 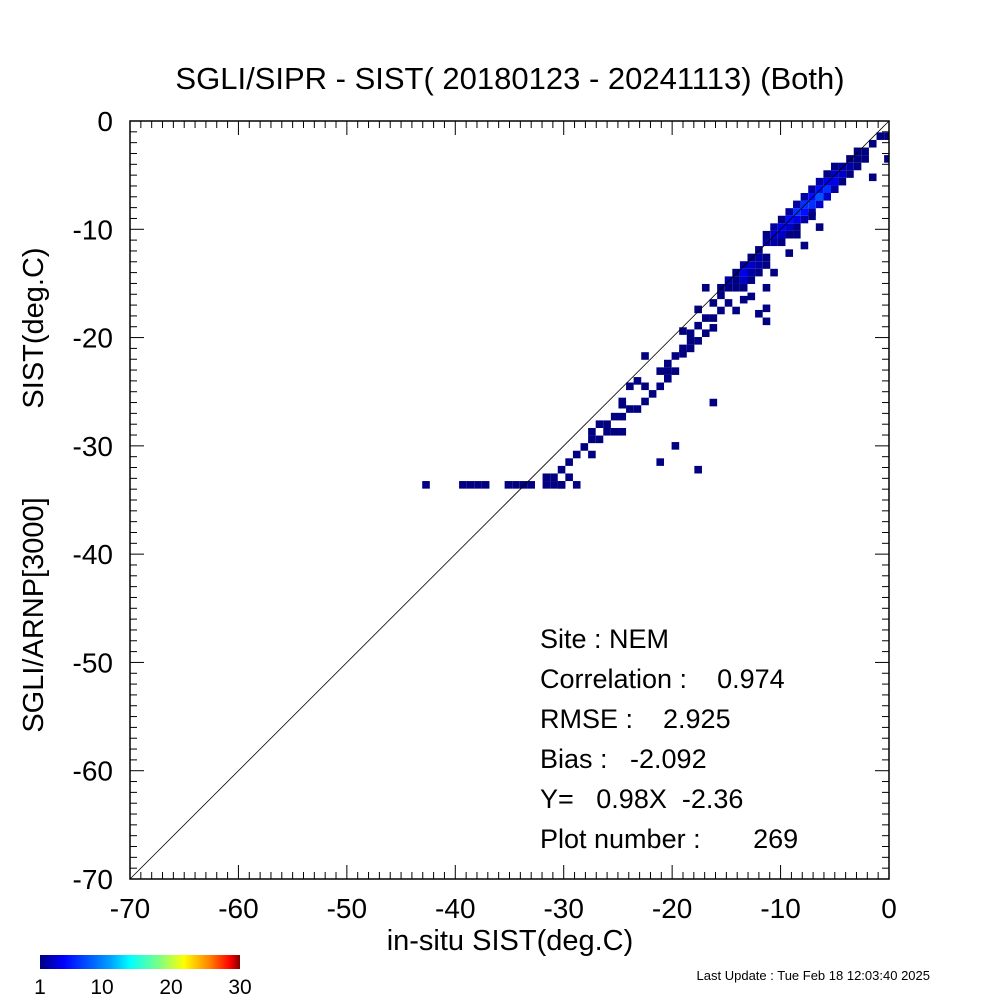 What do you see at coordinates (510, 941) in the screenshot?
I see `x-axis-title: in-situ SIST(deg.C)` at bounding box center [510, 941].